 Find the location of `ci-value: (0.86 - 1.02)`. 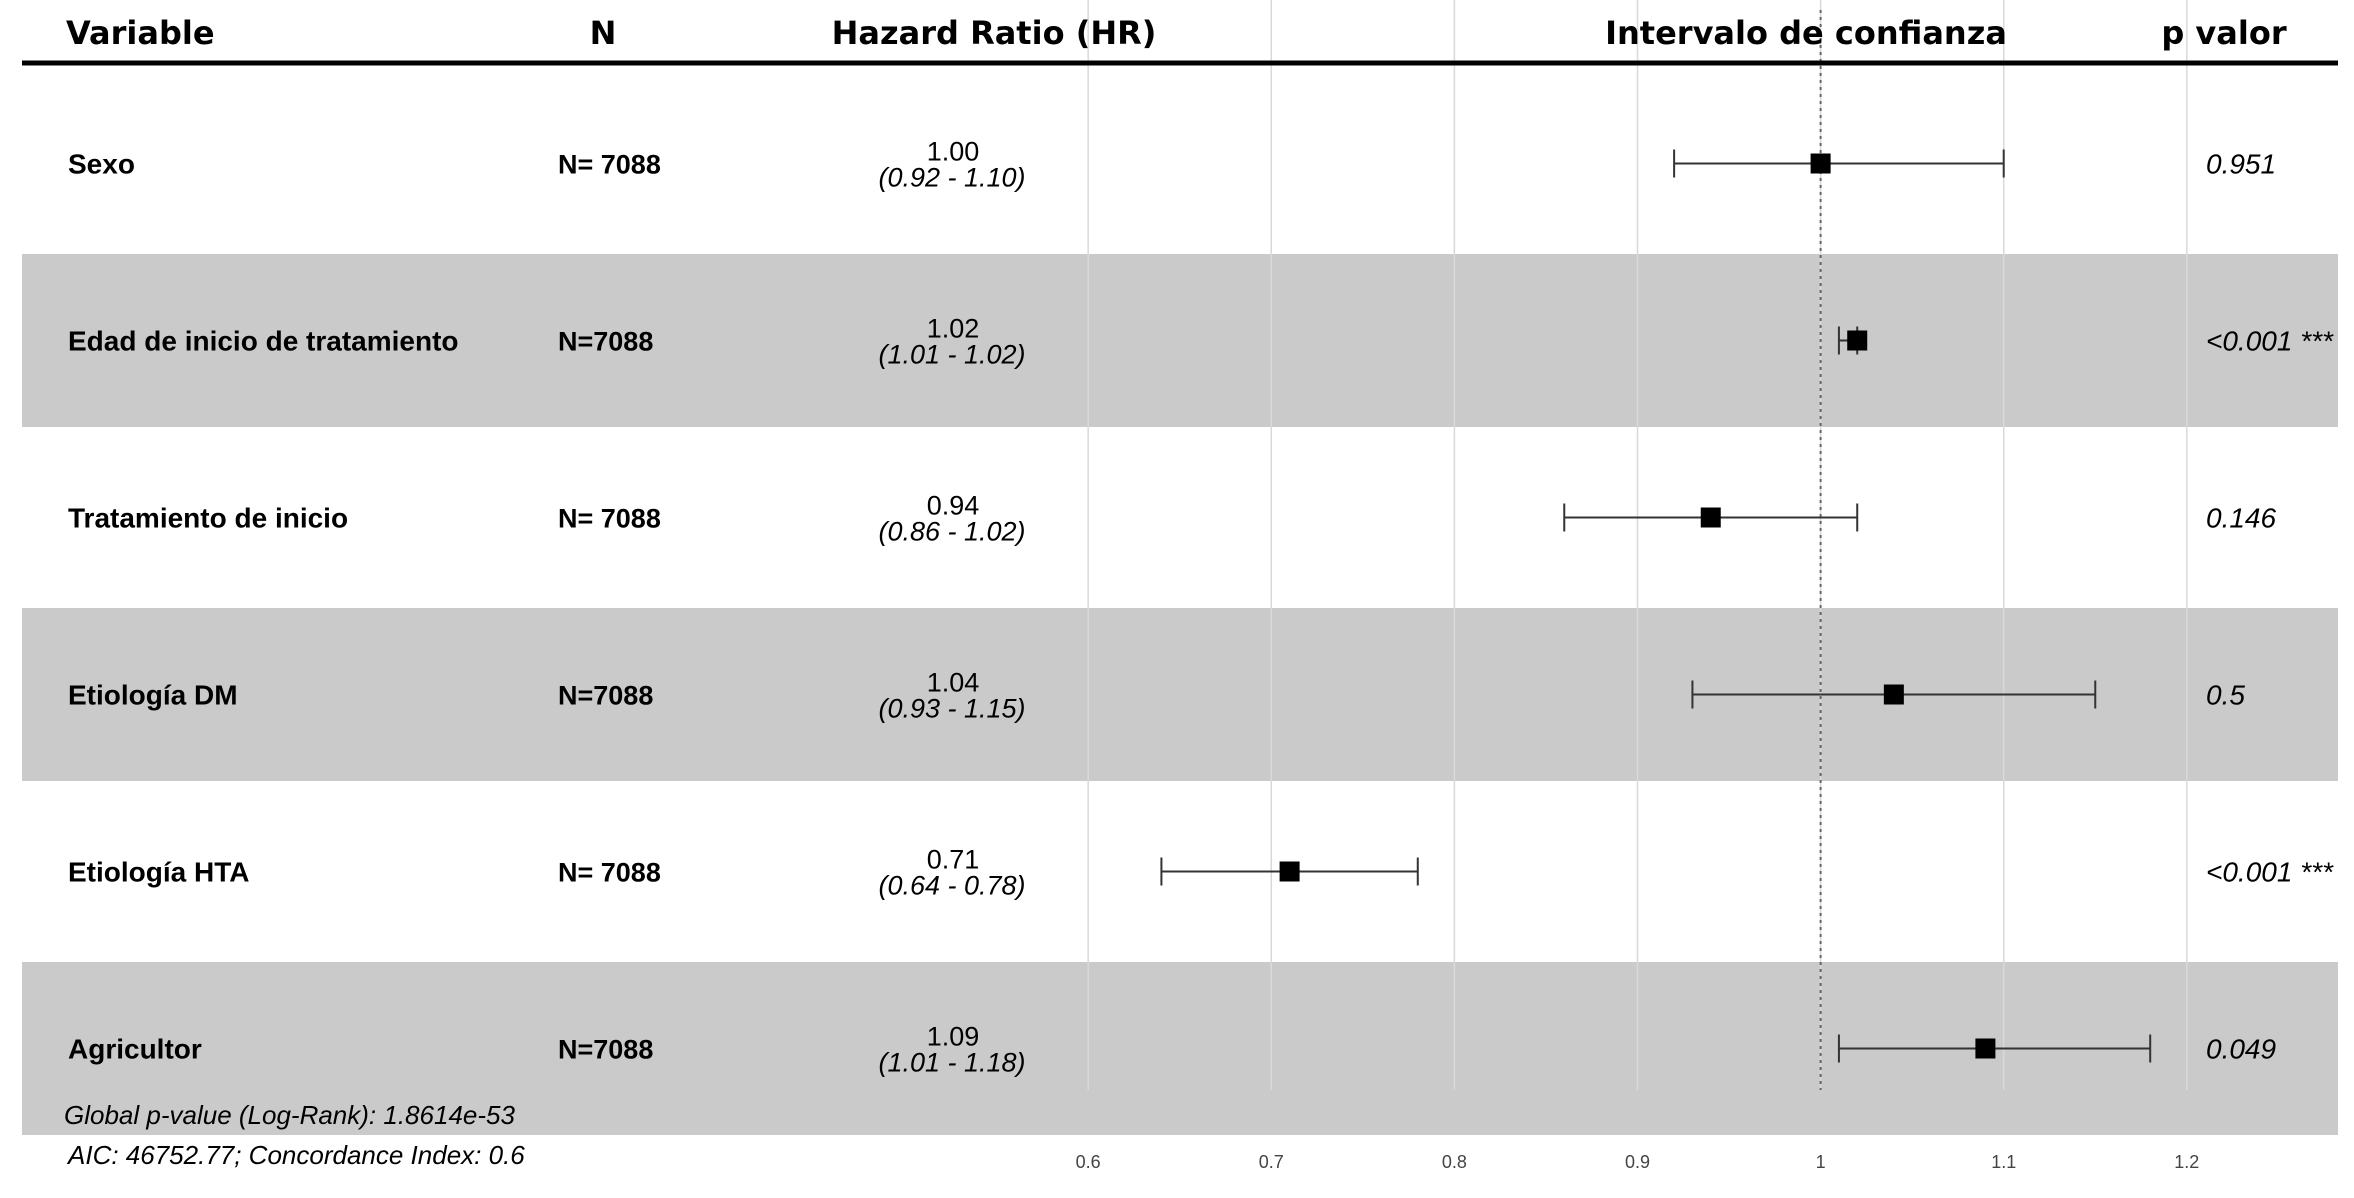

ci-value: (0.86 - 1.02) is located at coordinates (951, 532).